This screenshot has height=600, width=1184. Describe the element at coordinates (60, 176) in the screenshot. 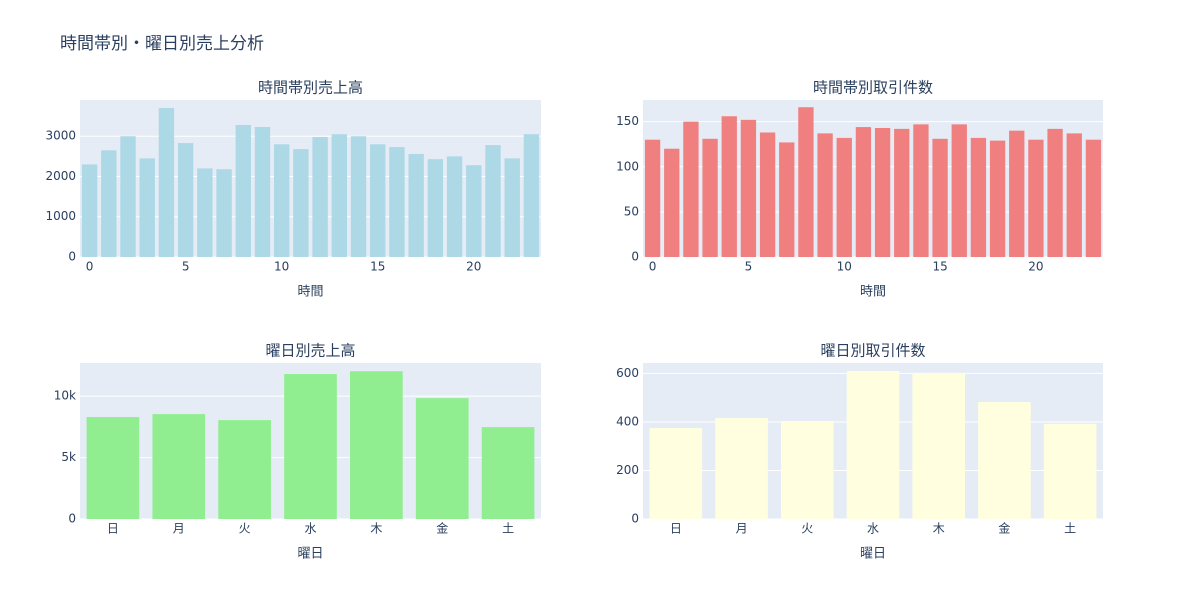

I see `y-tick-label: 2000` at that location.